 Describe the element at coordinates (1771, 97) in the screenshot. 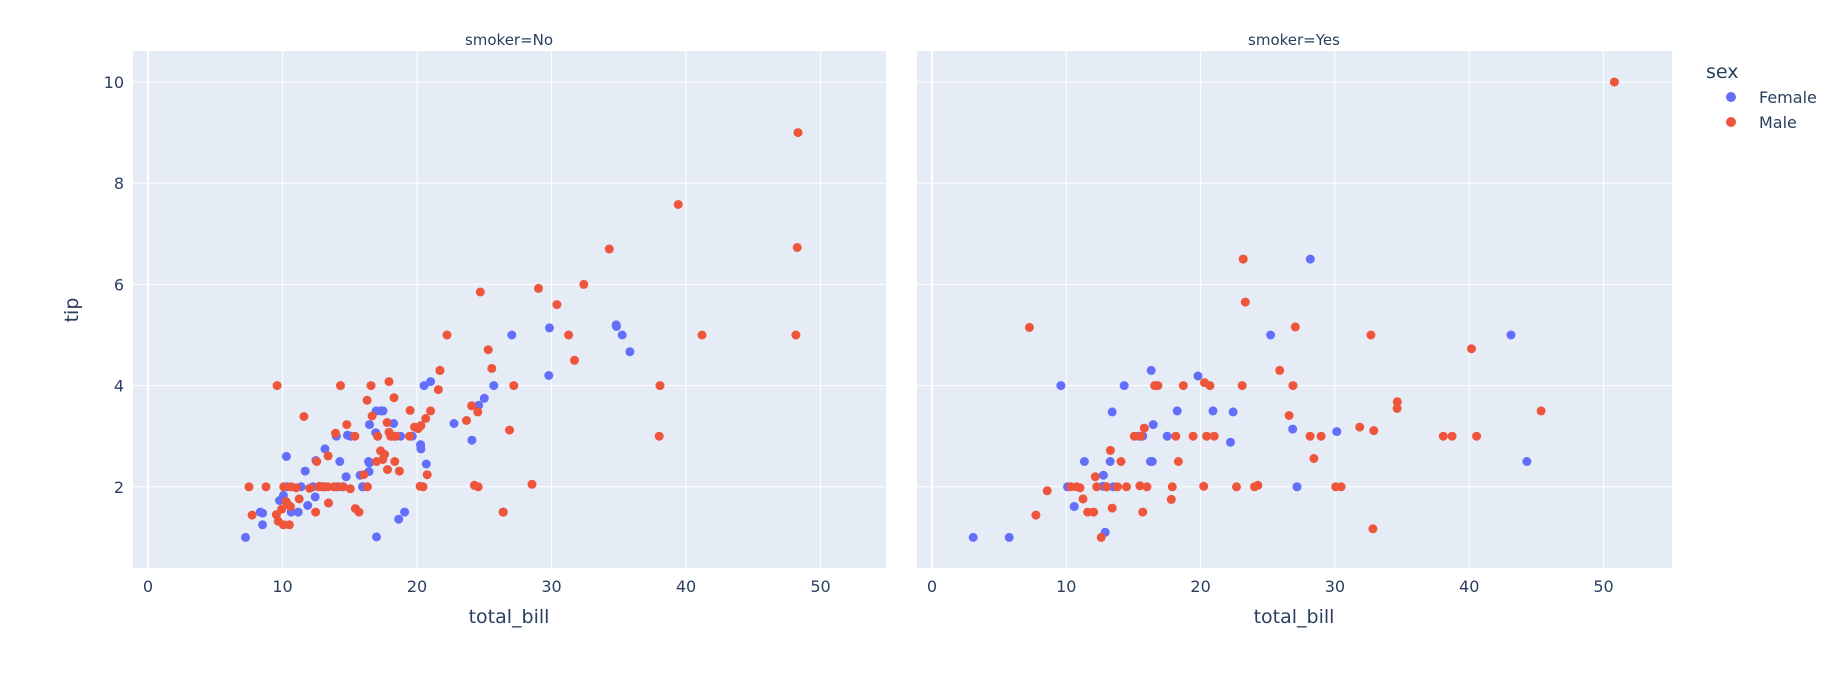

I see `legend-item-female: Female` at that location.